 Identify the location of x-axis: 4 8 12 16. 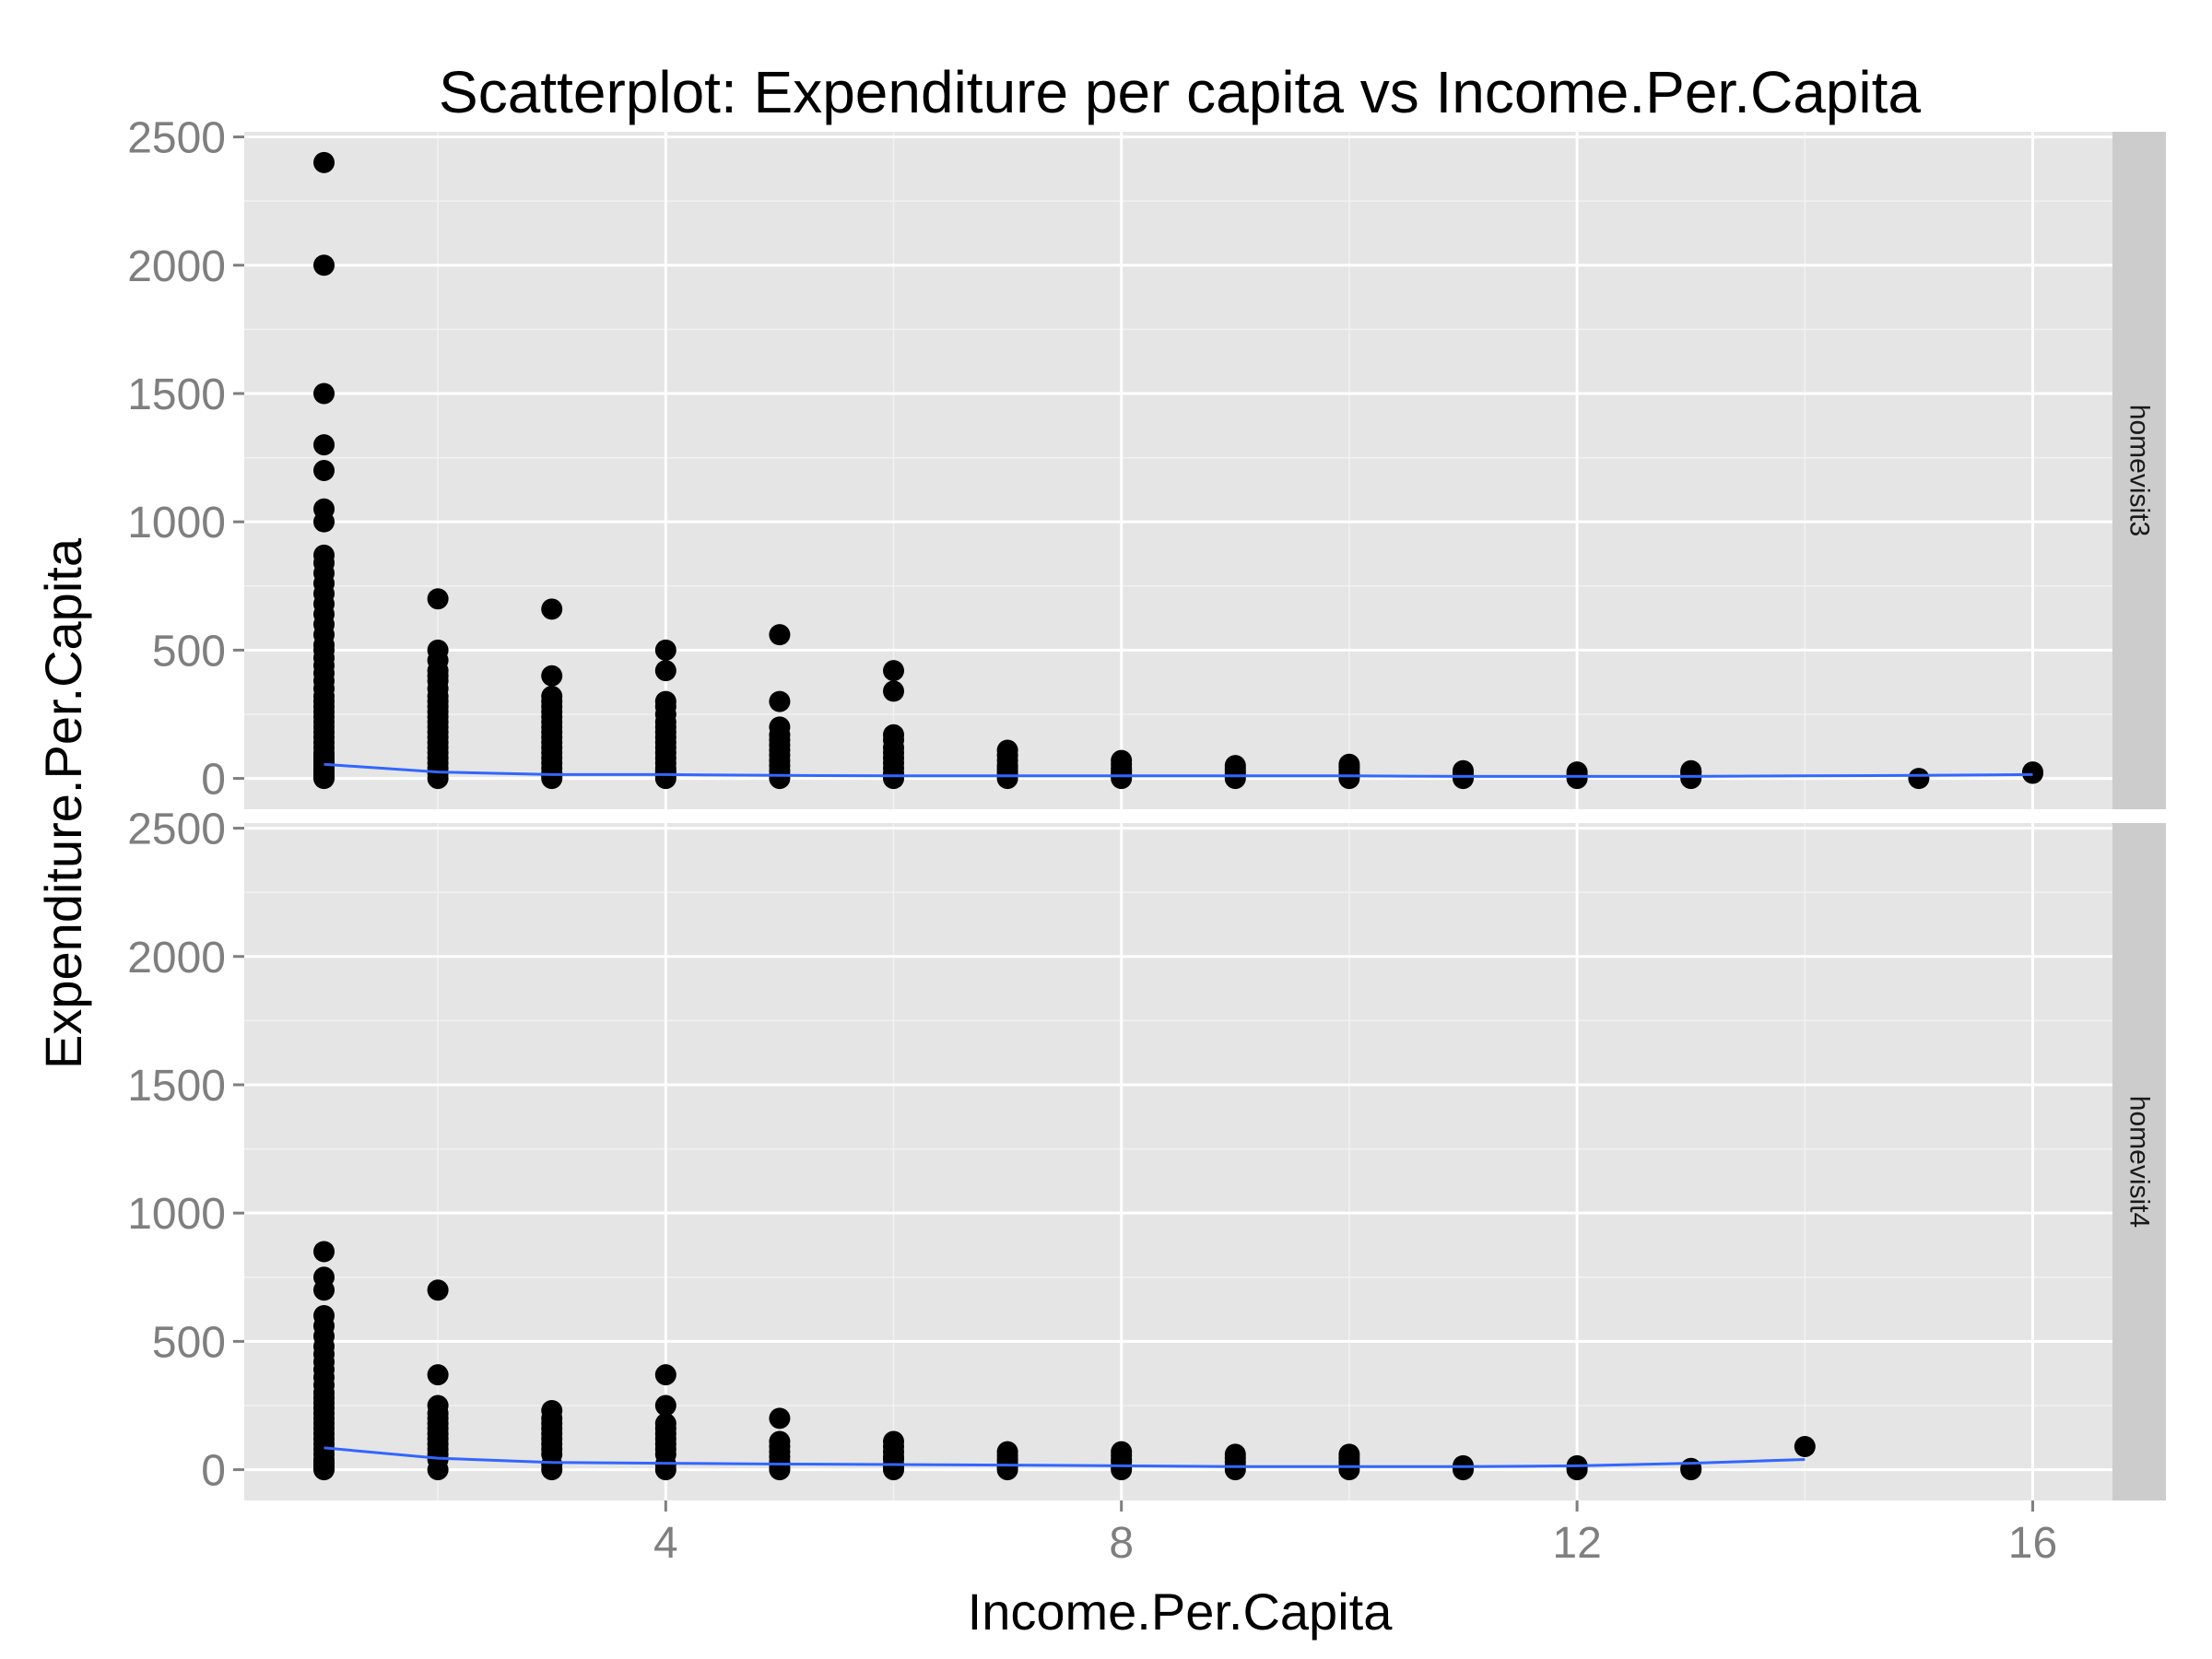
(1355, 1534).